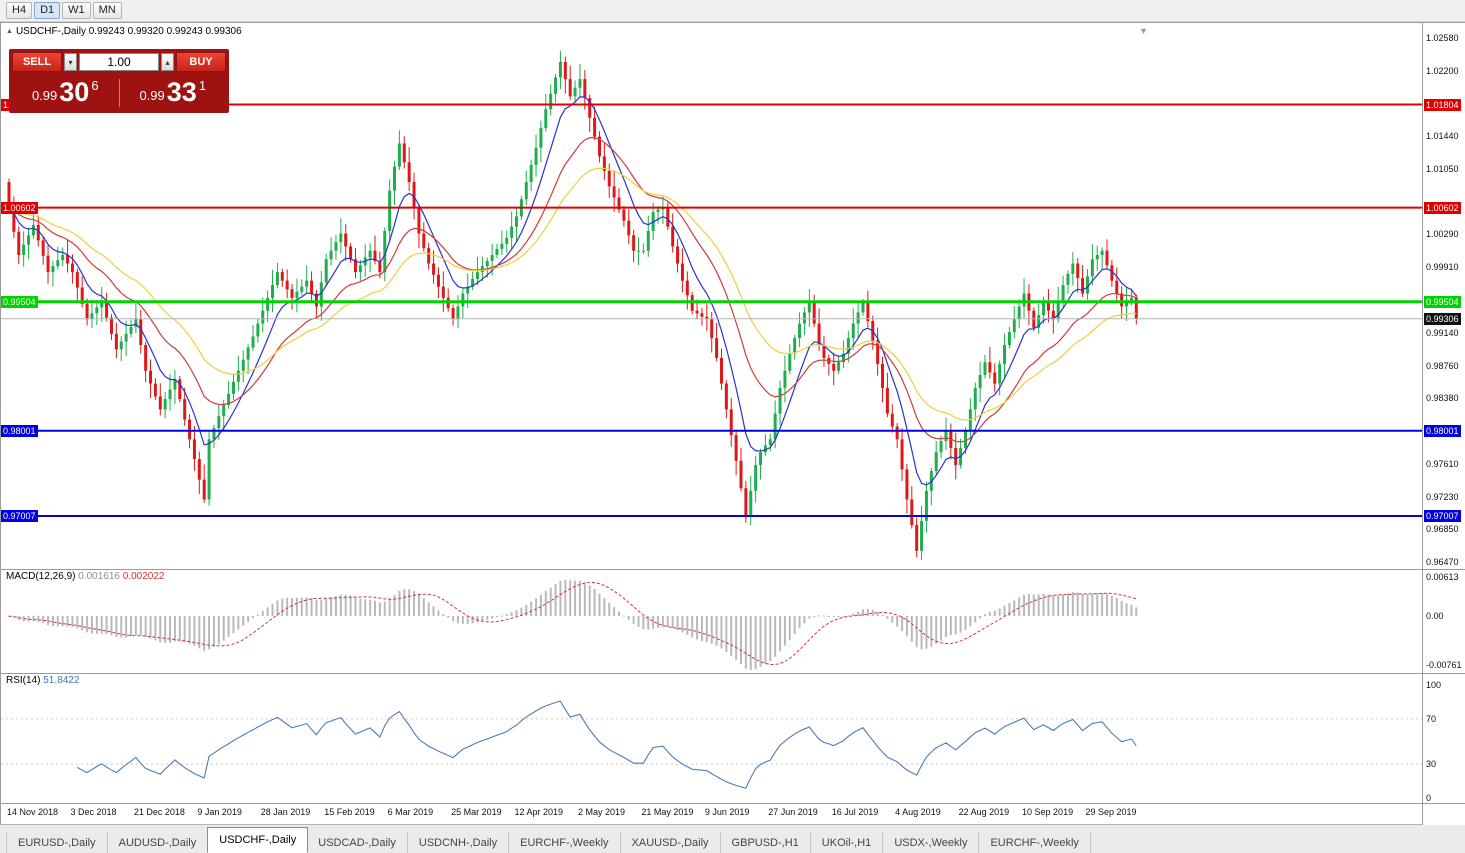  Describe the element at coordinates (855, 812) in the screenshot. I see `date-label: 16 Jul 2019` at that location.